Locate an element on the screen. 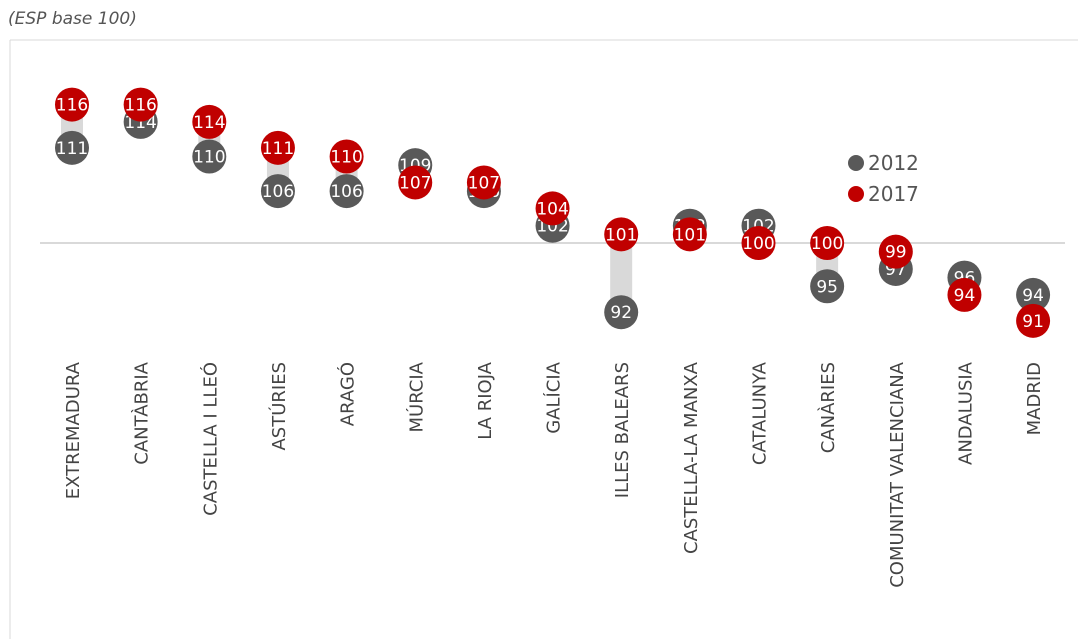 The width and height of the screenshot is (1078, 639). dot-label-2012: 95 is located at coordinates (827, 287).